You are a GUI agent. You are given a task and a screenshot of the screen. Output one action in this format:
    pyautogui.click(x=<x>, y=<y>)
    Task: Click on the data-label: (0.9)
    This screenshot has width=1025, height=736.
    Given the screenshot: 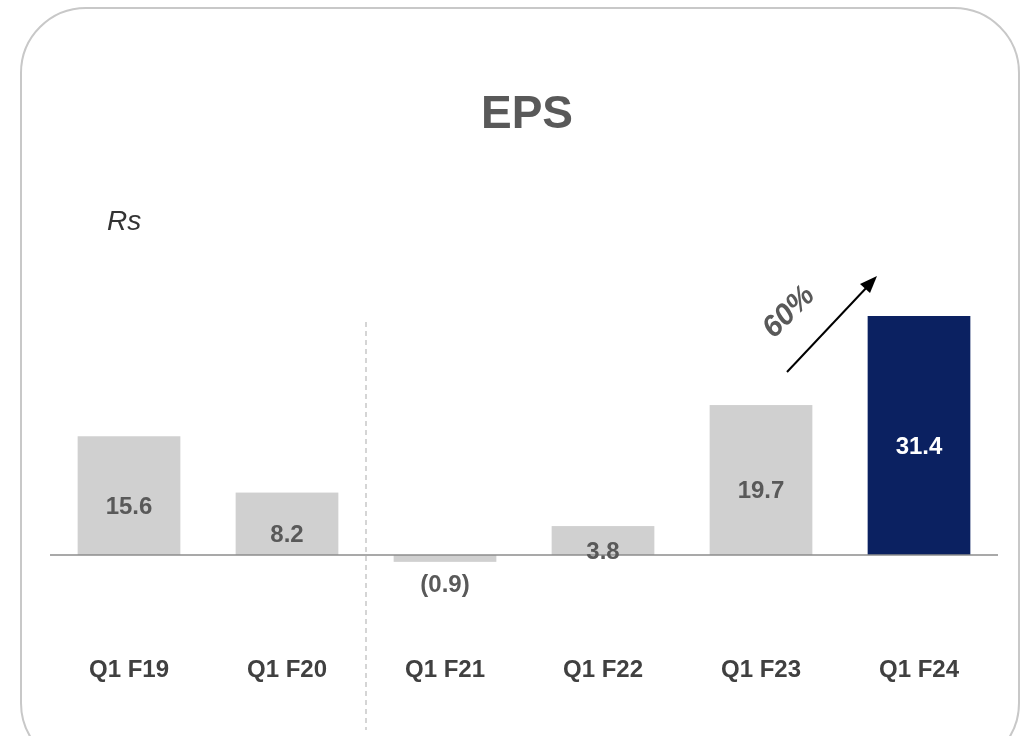 What is the action you would take?
    pyautogui.click(x=445, y=583)
    